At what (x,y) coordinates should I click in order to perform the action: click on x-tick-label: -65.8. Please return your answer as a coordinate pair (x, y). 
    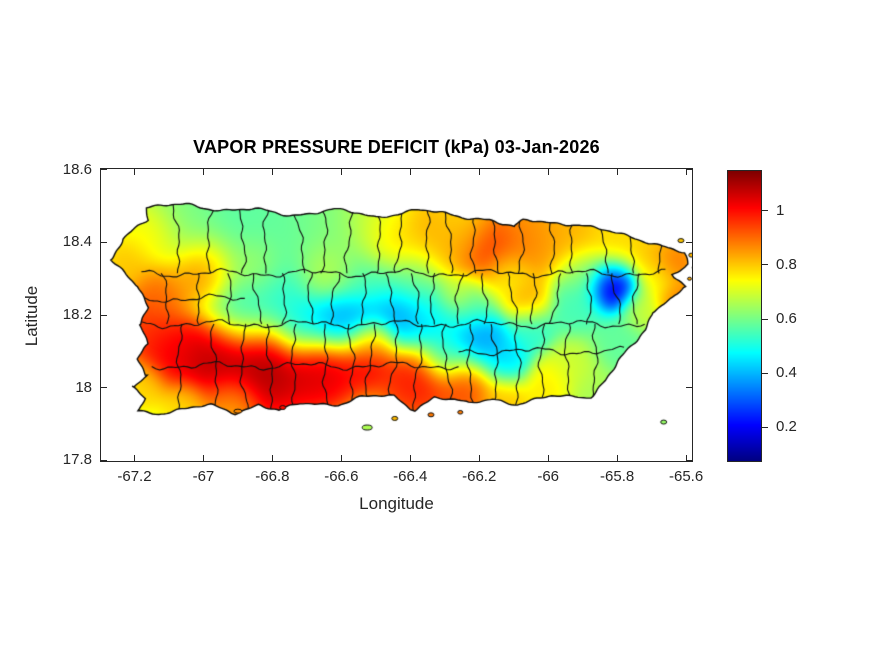
    Looking at the image, I should click on (617, 476).